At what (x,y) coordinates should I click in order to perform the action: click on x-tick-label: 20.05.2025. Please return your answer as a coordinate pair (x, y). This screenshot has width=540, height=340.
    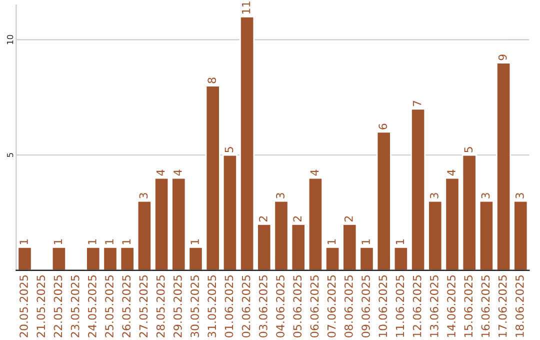
    Looking at the image, I should click on (24, 306).